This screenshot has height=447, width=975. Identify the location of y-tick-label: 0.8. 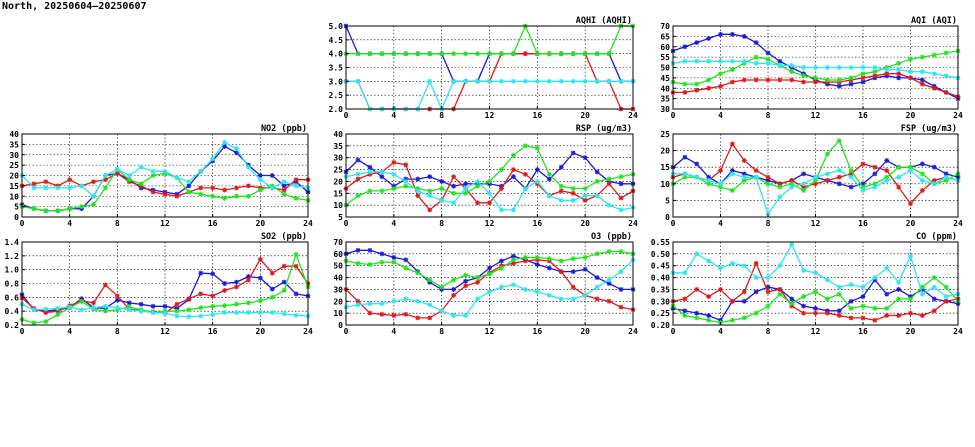
(12, 284).